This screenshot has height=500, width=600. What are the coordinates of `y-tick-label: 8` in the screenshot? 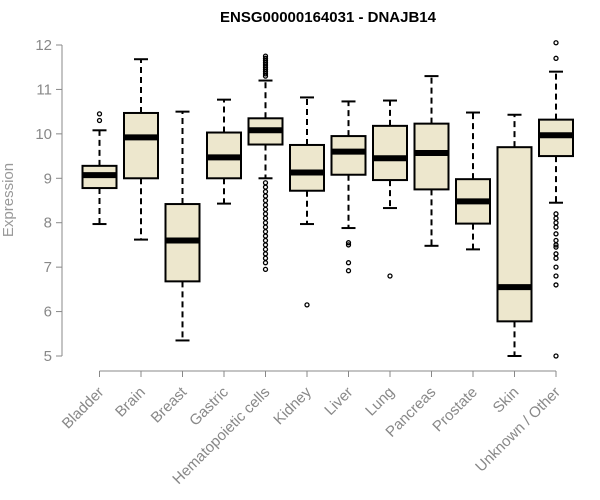 It's located at (48, 223).